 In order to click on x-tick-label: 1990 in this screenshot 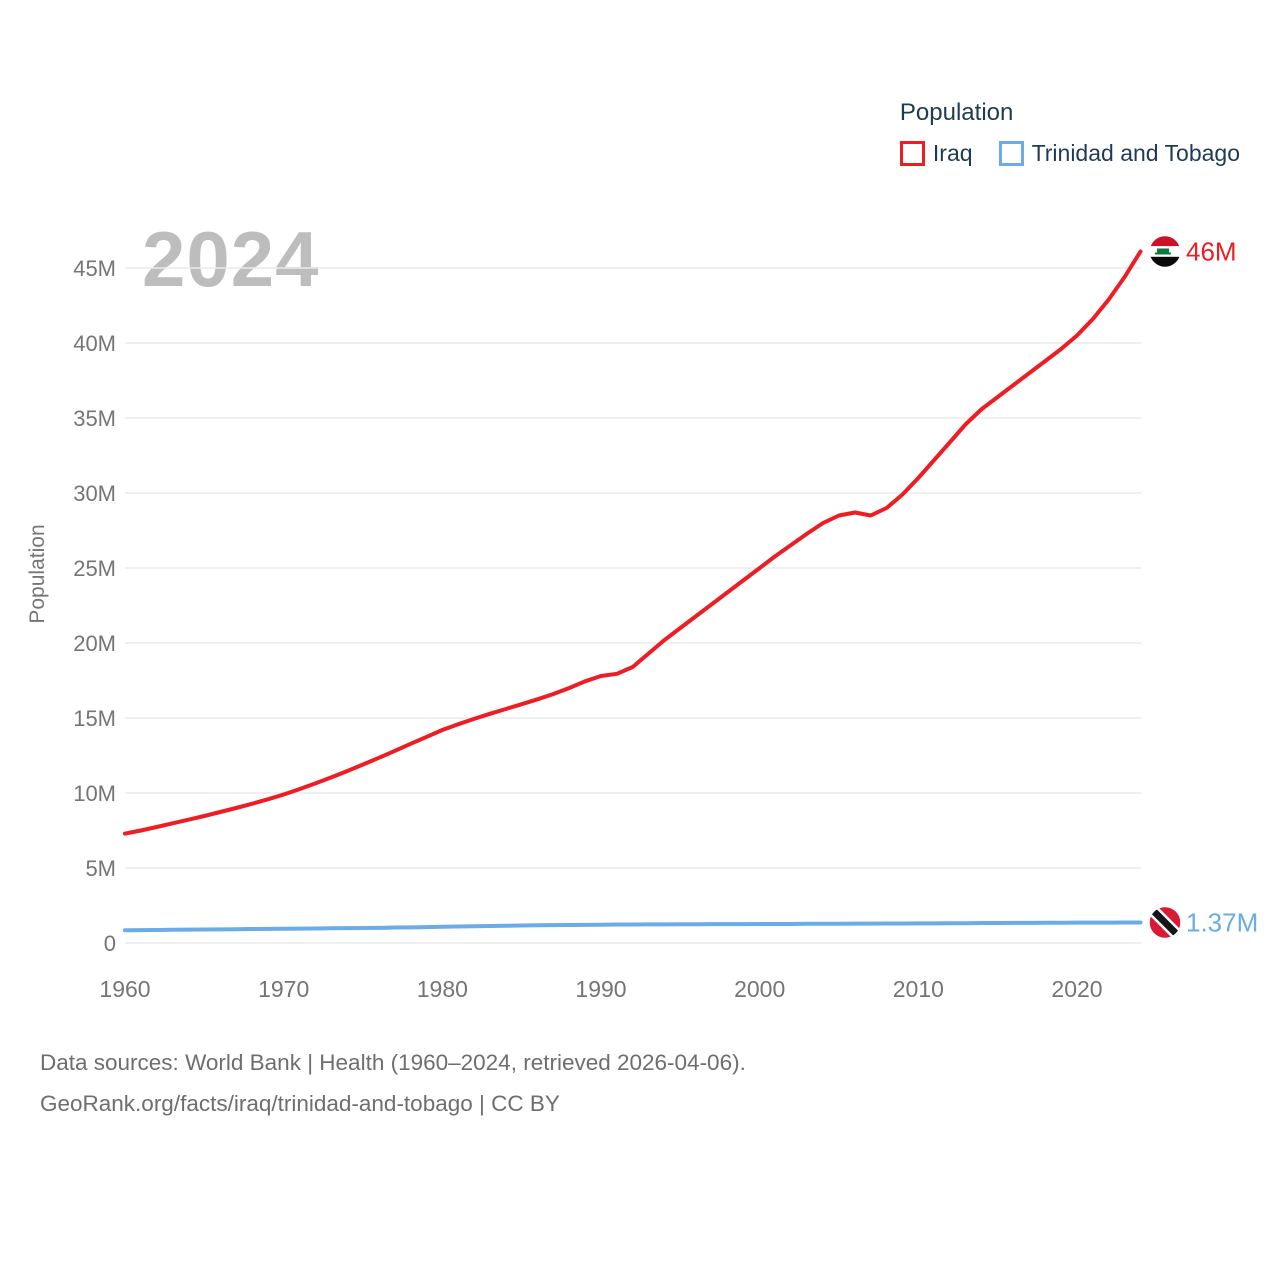, I will do `click(600, 989)`.